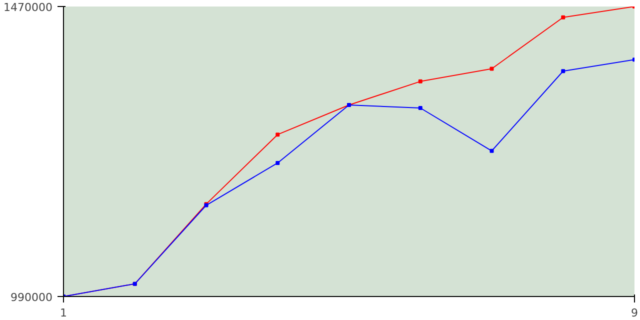 The height and width of the screenshot is (320, 640). I want to click on x-tick-label: 1, so click(63, 313).